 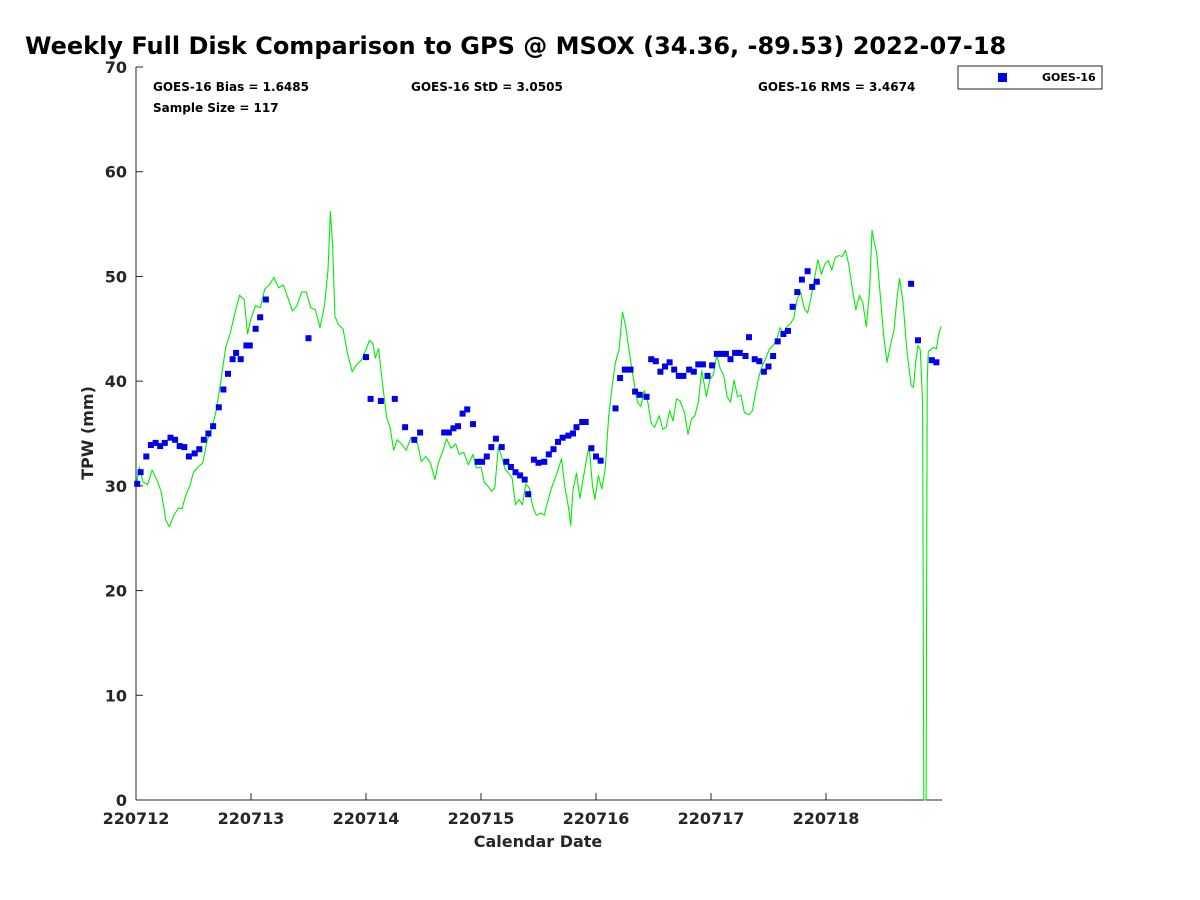 What do you see at coordinates (116, 67) in the screenshot?
I see `y-tick-label: 70` at bounding box center [116, 67].